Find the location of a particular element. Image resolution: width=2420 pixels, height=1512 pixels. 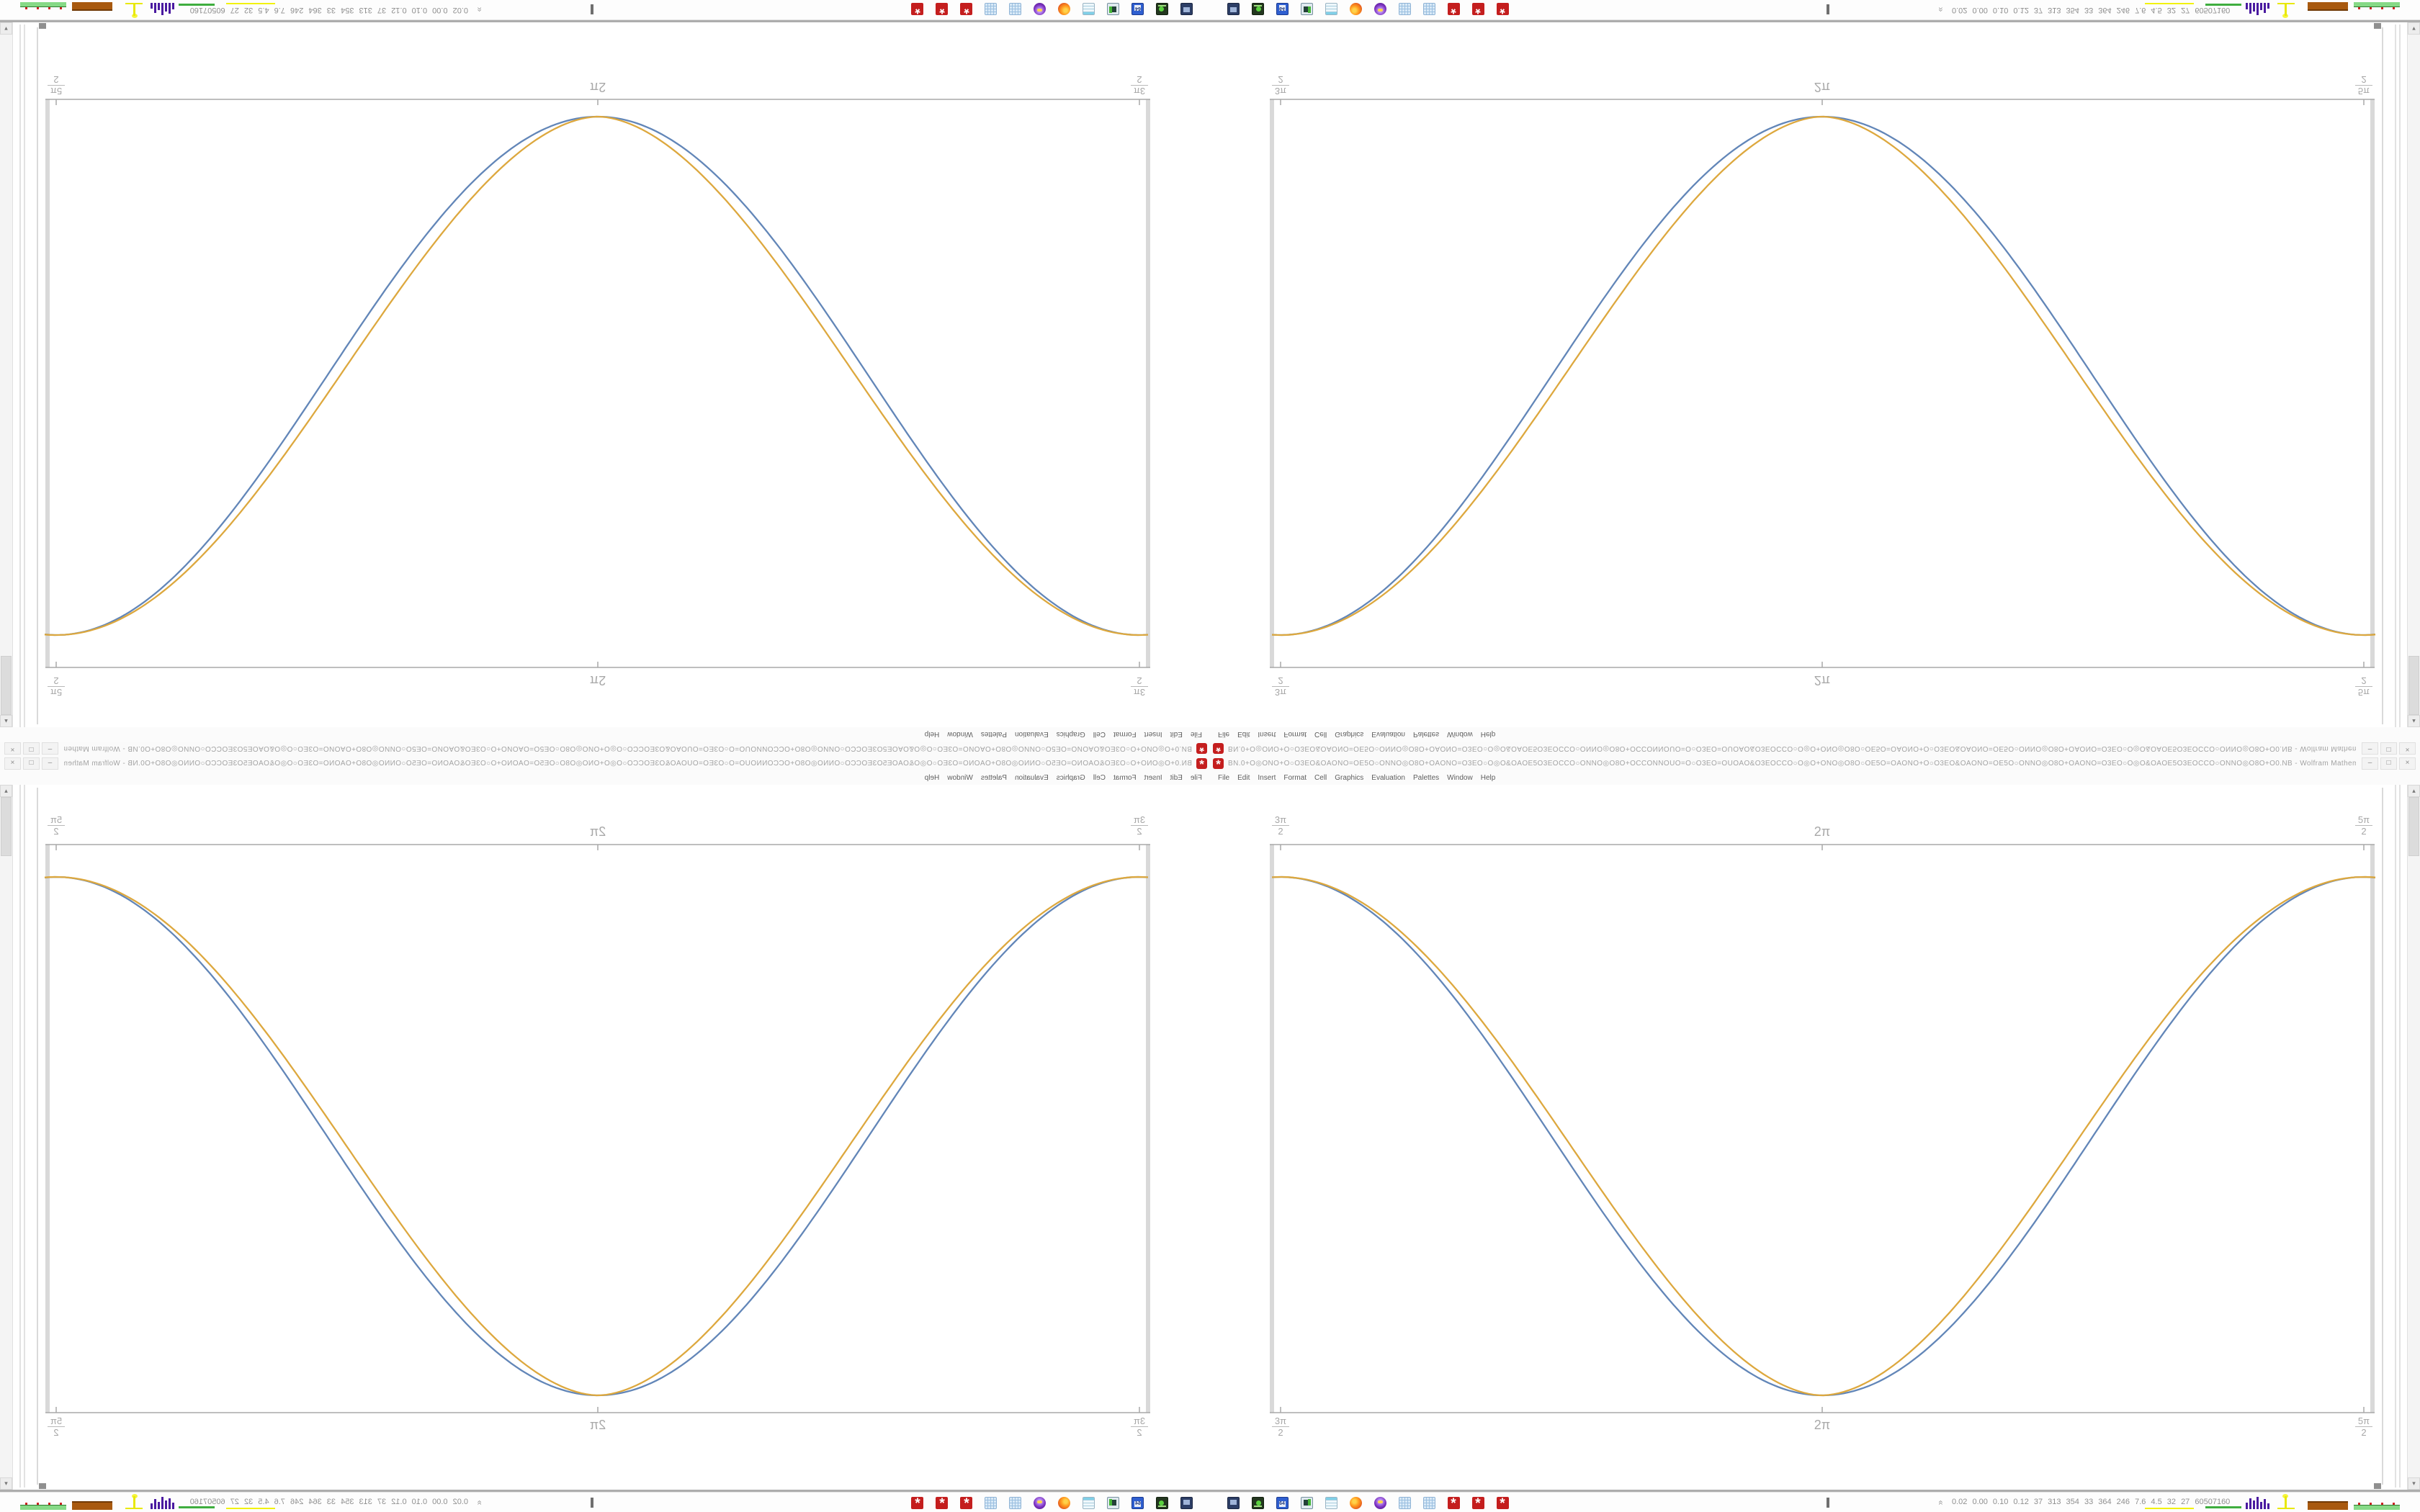

restore-button: □ is located at coordinates (31, 763).